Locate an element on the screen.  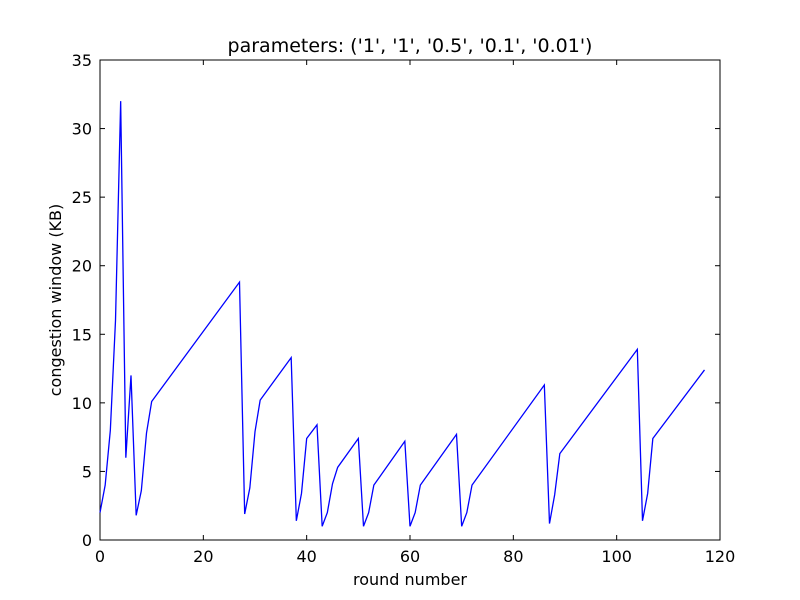
y-tick-label: 35 is located at coordinates (82, 60).